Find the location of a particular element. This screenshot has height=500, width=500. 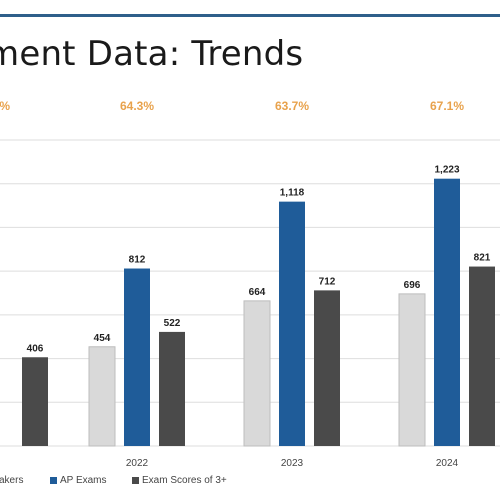

value-label-exam-scores: 522 is located at coordinates (172, 323).